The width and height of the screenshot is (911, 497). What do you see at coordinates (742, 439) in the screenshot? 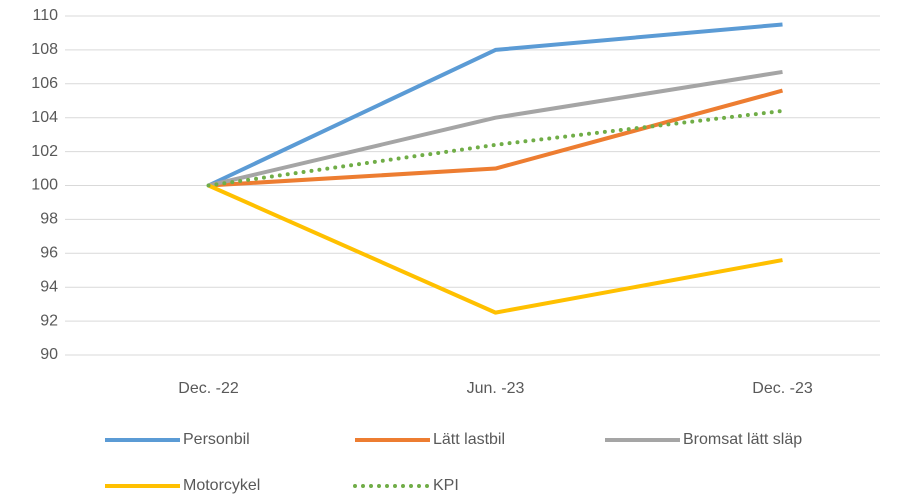
I see `legend-label: Bromsat lätt släp` at bounding box center [742, 439].